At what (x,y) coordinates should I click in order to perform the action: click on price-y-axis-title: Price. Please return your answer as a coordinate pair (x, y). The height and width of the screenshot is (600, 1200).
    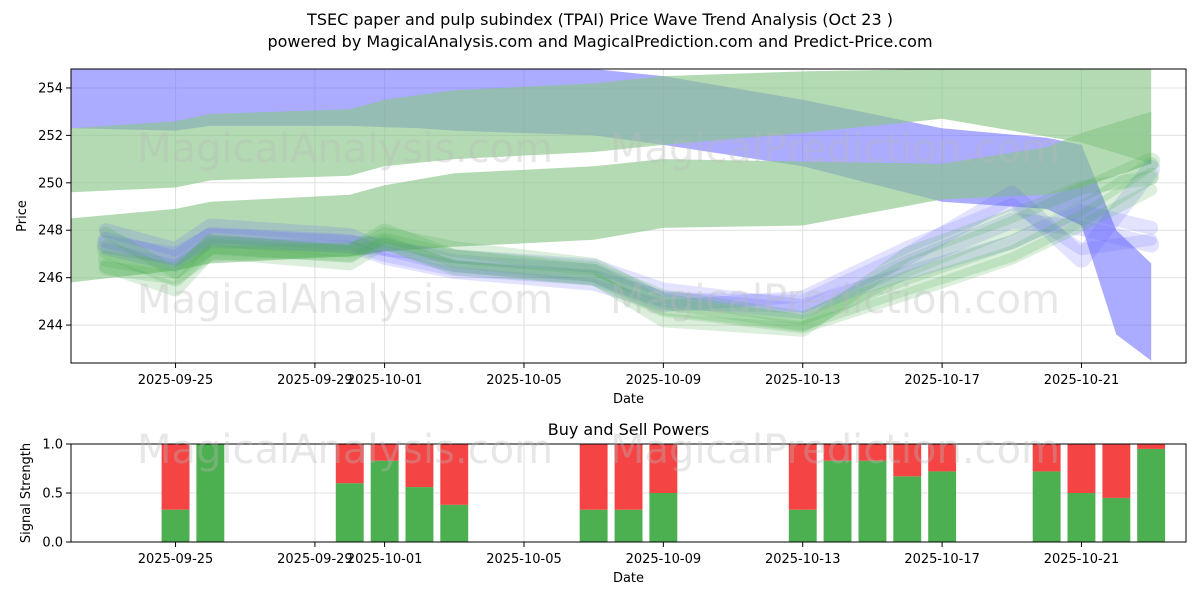
    Looking at the image, I should click on (22, 216).